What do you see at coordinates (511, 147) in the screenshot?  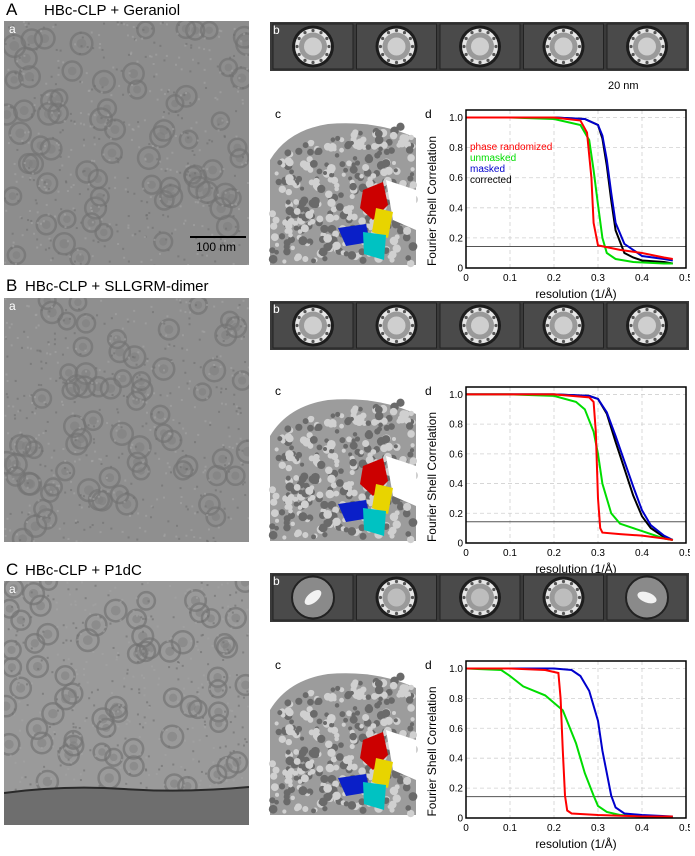 I see `legend-entry: phase randomized` at bounding box center [511, 147].